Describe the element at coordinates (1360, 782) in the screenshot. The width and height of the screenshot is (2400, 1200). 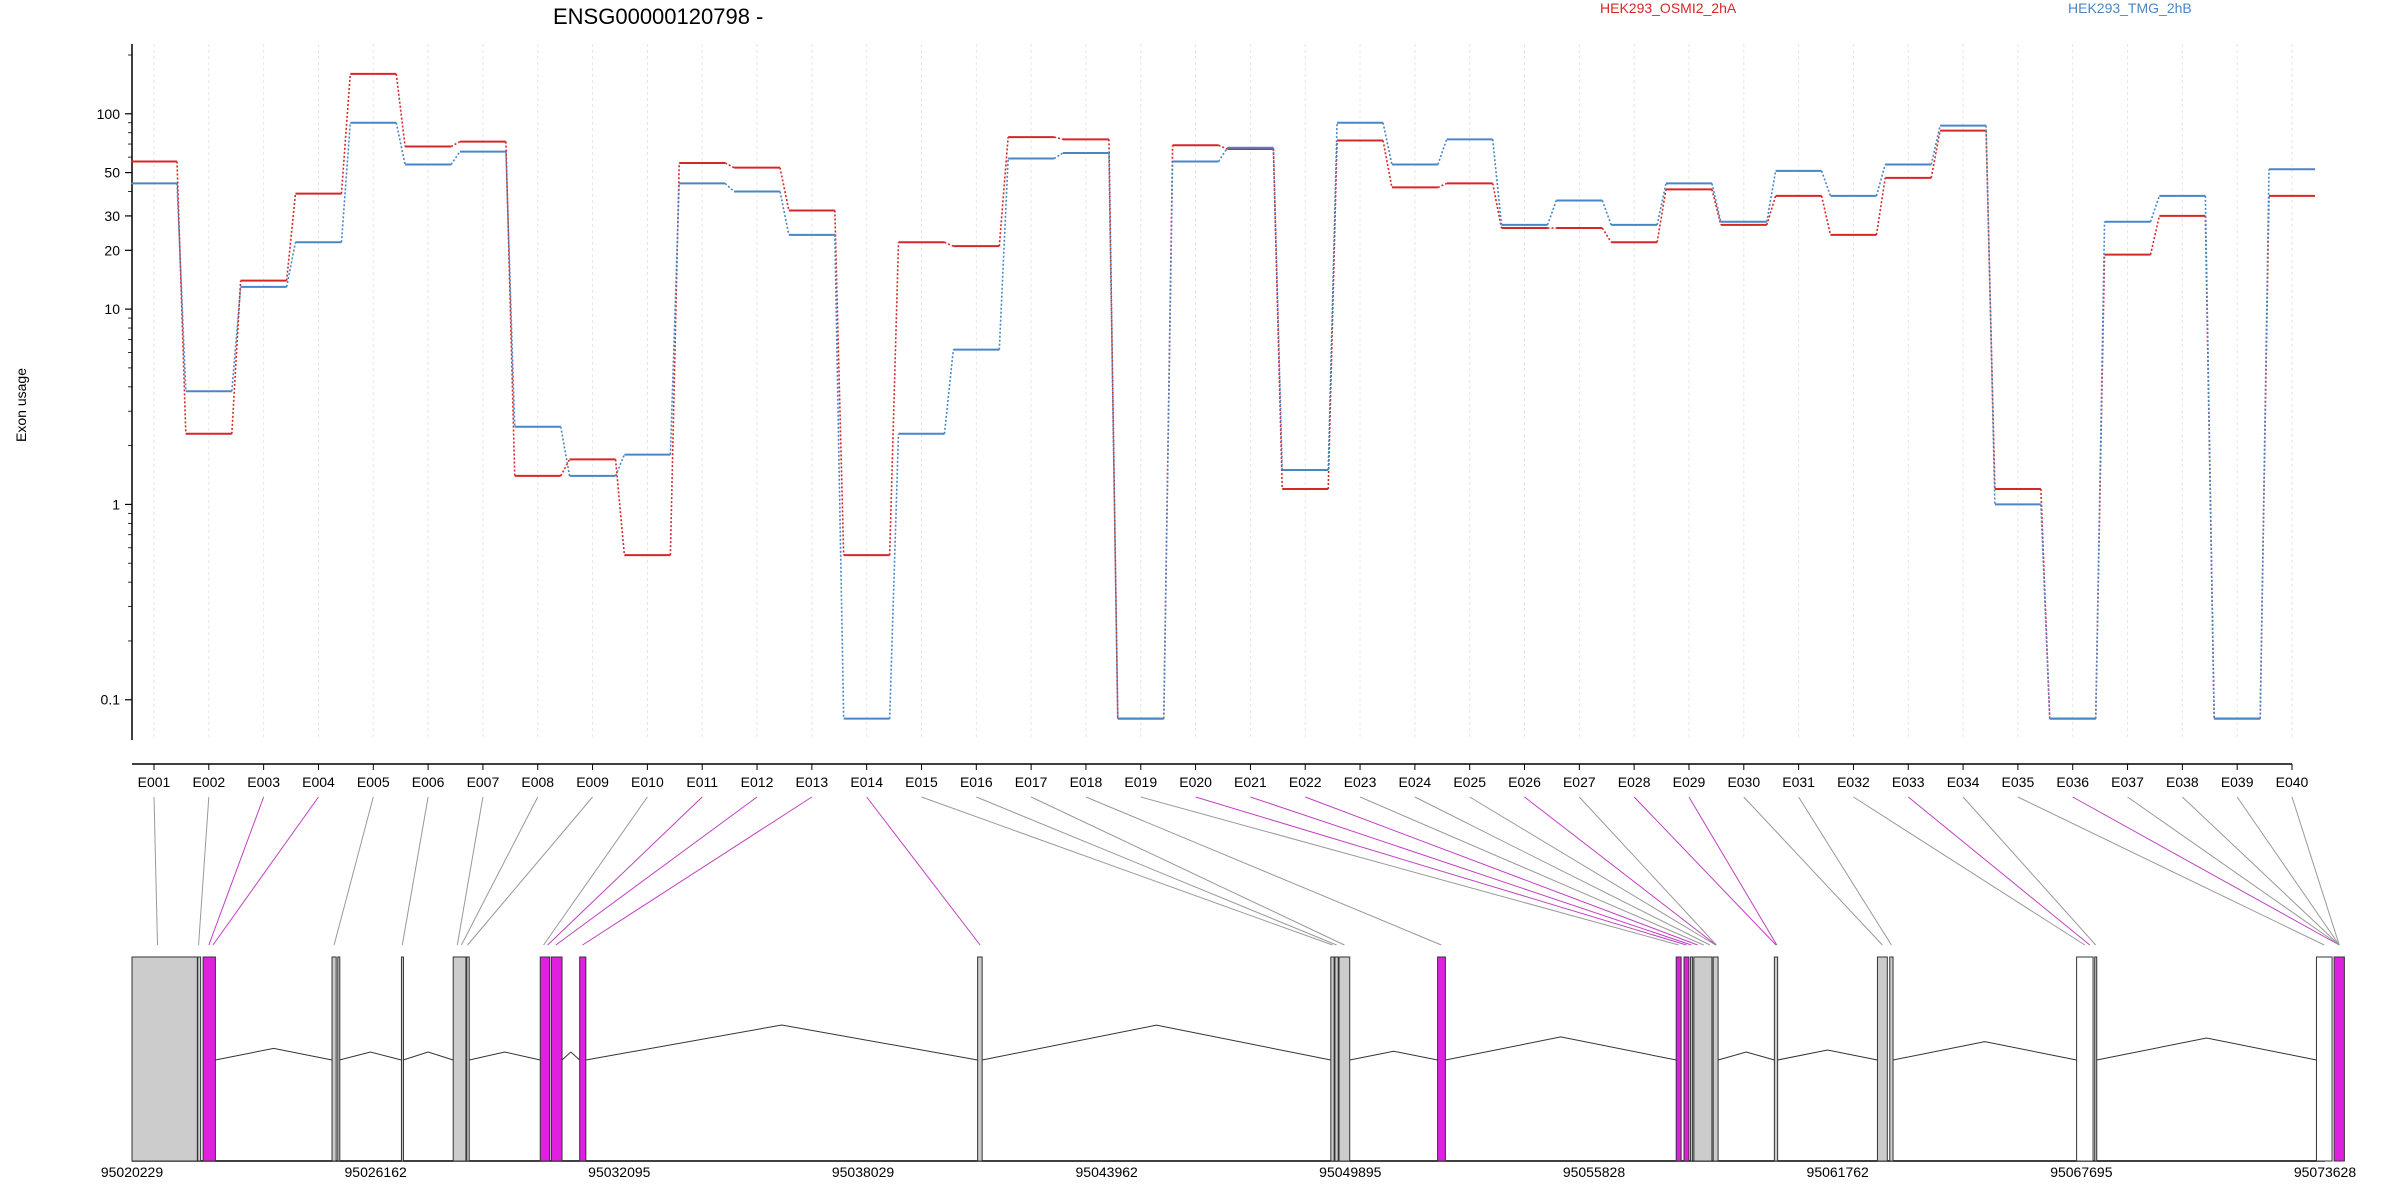
I see `x-tick-label: E023` at that location.